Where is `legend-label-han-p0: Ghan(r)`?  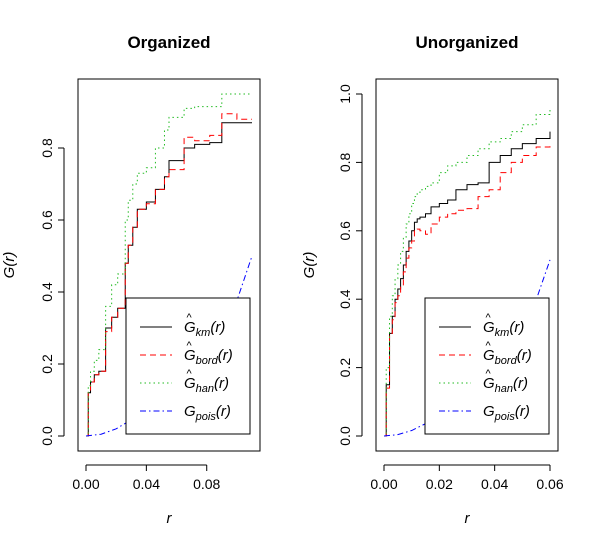
legend-label-han-p0: Ghan(r) is located at coordinates (206, 385).